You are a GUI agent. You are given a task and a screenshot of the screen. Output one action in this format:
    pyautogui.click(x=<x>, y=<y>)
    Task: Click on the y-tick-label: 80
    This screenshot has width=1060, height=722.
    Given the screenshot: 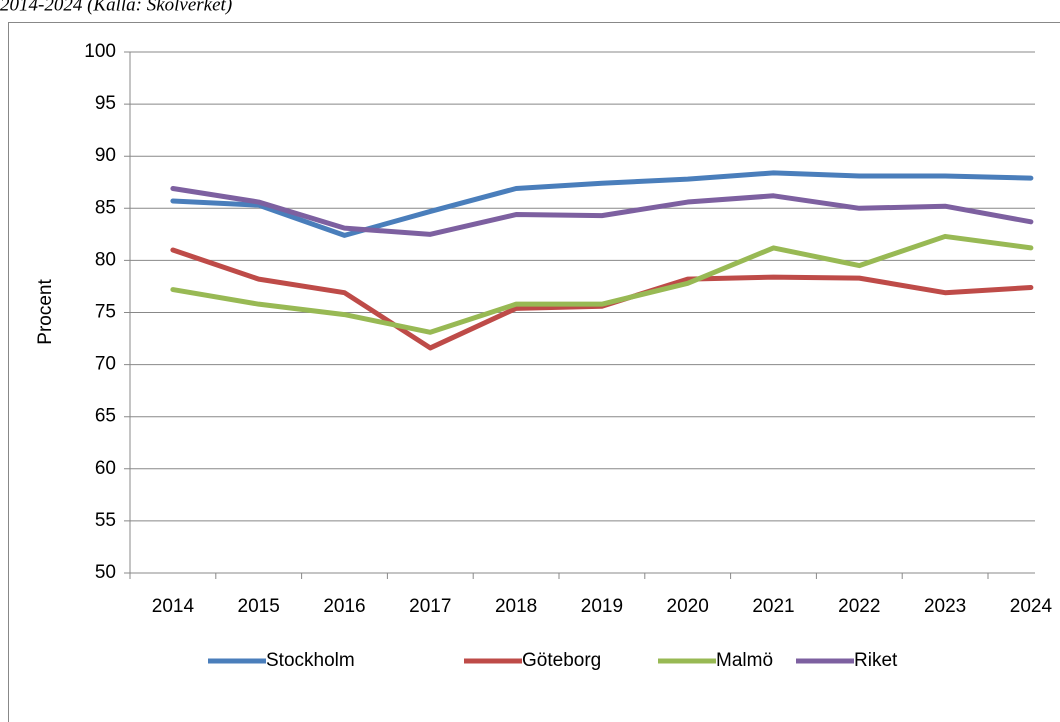 What is the action you would take?
    pyautogui.click(x=105, y=259)
    